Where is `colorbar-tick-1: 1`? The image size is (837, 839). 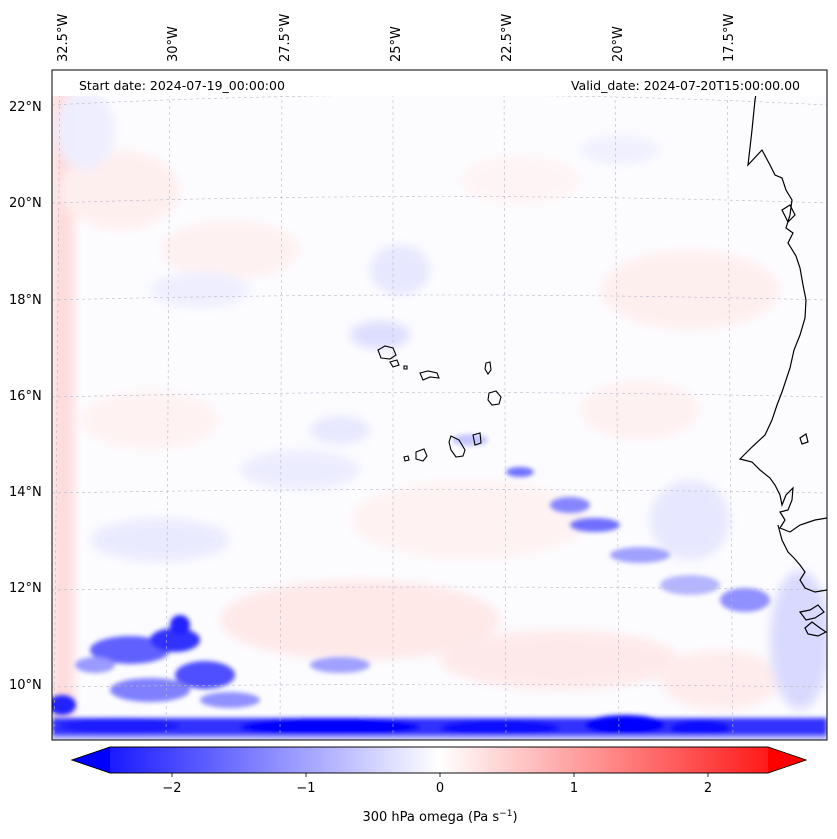 colorbar-tick-1: 1 is located at coordinates (574, 788).